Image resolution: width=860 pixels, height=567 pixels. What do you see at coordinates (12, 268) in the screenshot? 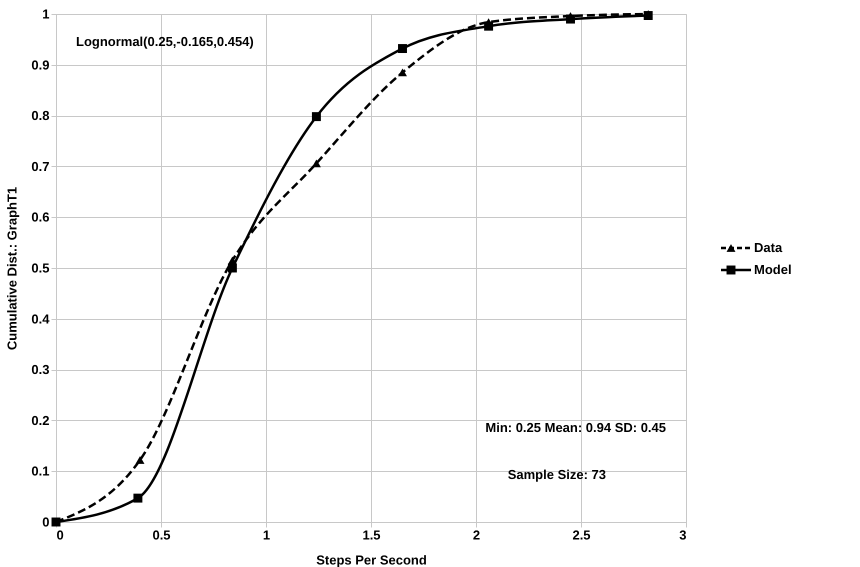
I see `y-axis-title: Cumulative Dist.: GraphT1` at bounding box center [12, 268].